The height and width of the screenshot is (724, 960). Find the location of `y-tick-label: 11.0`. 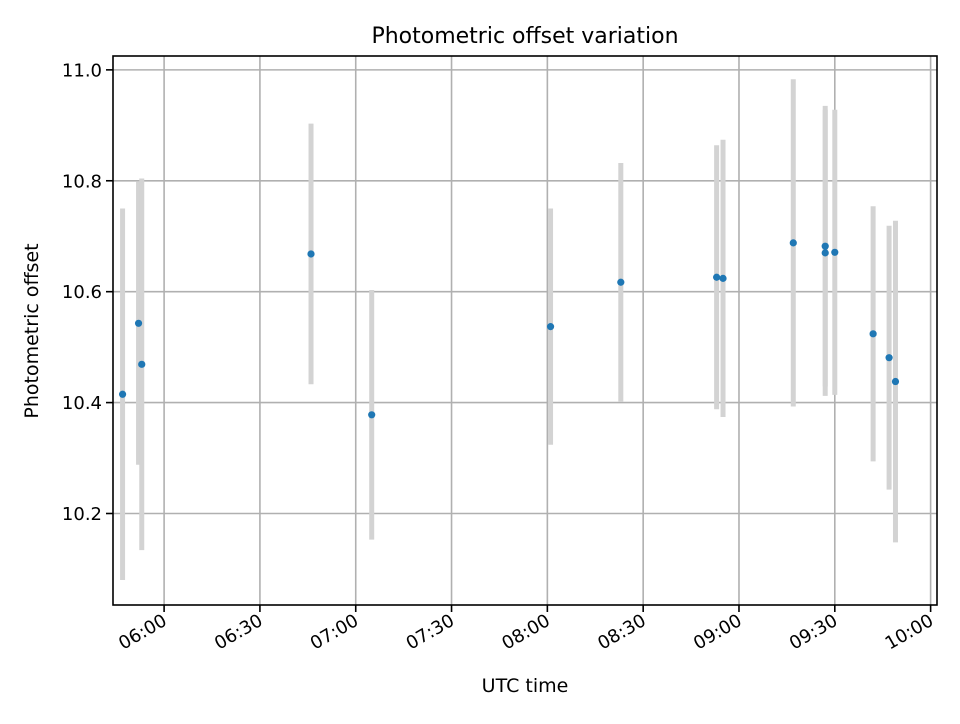

y-tick-label: 11.0 is located at coordinates (82, 70).